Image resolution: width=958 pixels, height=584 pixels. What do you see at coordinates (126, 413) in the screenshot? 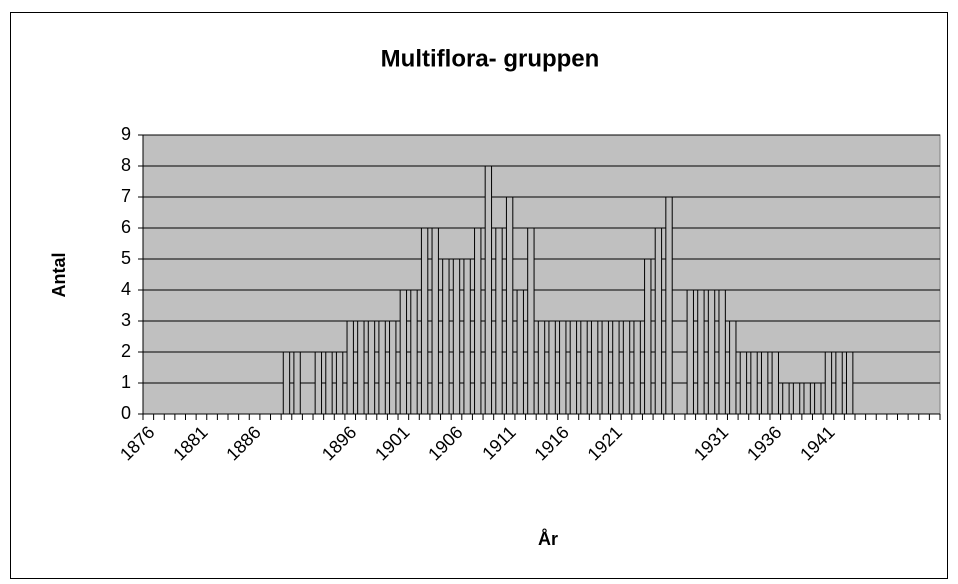
I see `y-tick-label: 0` at bounding box center [126, 413].